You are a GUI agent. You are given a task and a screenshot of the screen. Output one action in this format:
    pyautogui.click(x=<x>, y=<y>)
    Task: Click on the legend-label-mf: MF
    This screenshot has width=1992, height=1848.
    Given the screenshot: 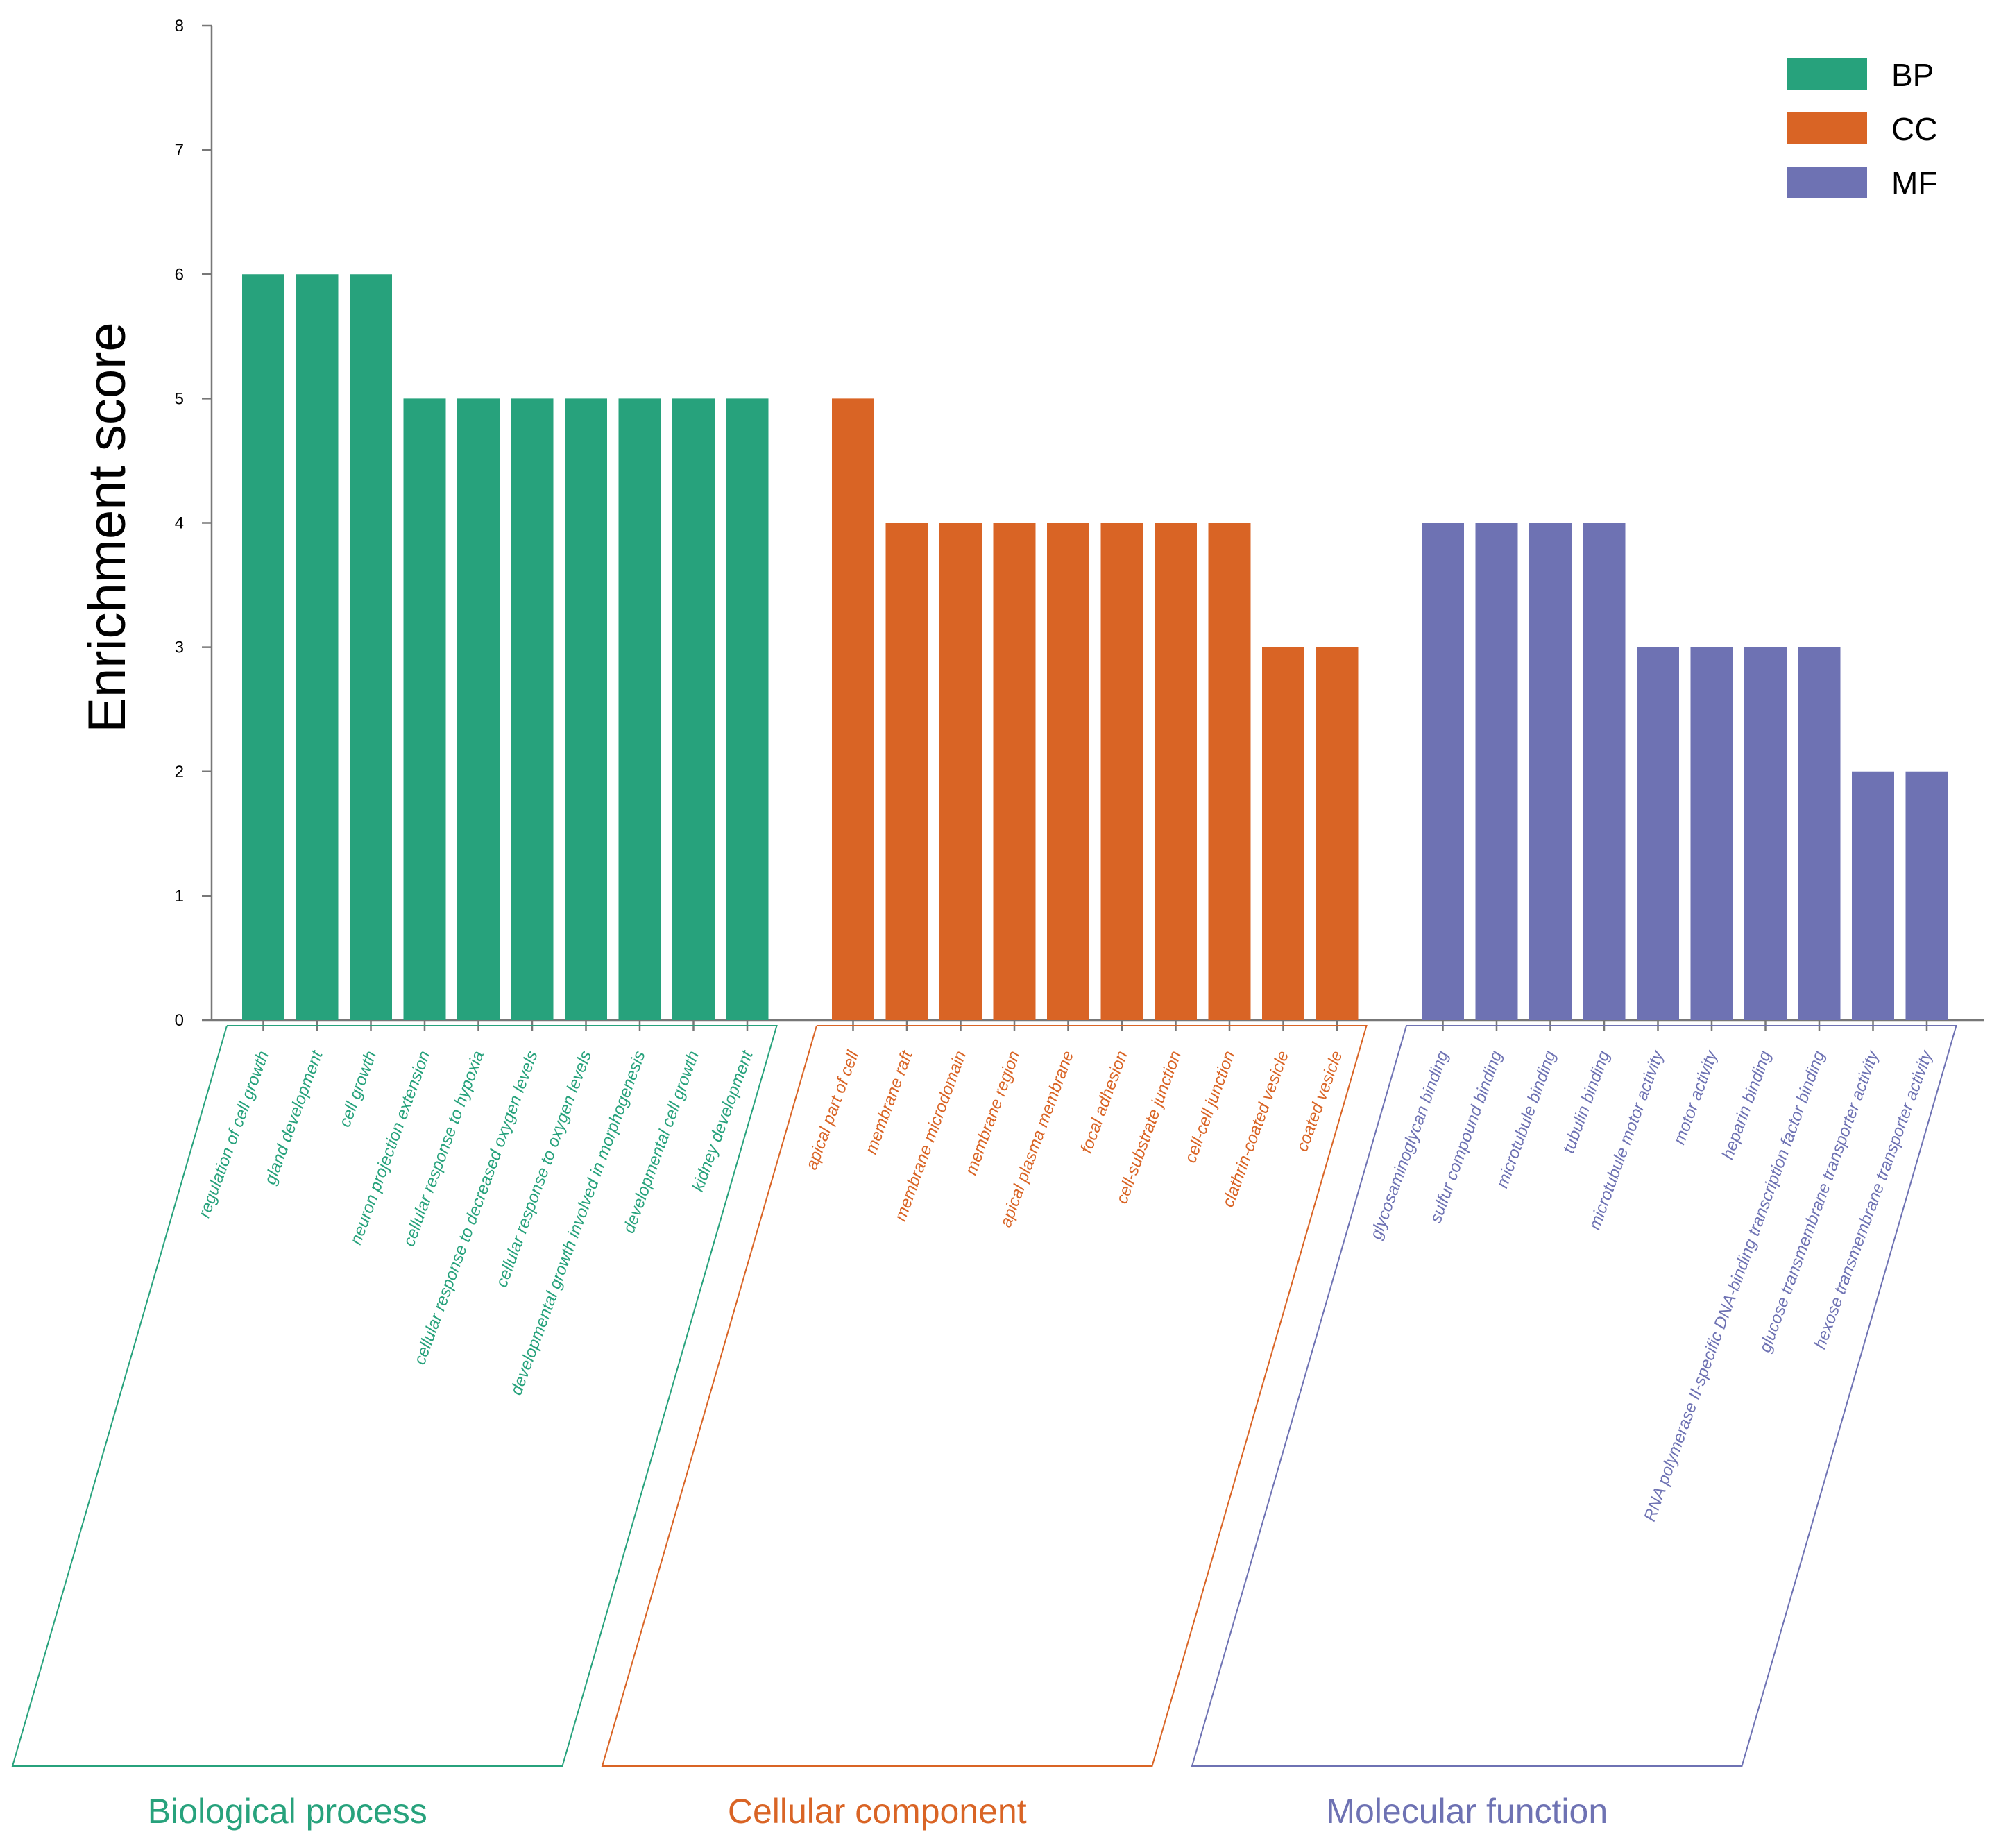 What is the action you would take?
    pyautogui.click(x=1914, y=183)
    